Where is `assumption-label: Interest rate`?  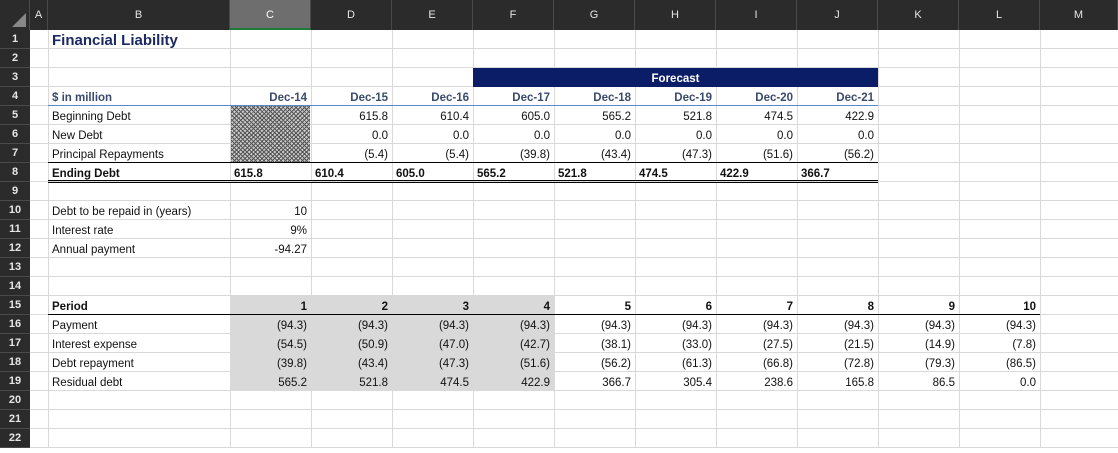 assumption-label: Interest rate is located at coordinates (83, 231).